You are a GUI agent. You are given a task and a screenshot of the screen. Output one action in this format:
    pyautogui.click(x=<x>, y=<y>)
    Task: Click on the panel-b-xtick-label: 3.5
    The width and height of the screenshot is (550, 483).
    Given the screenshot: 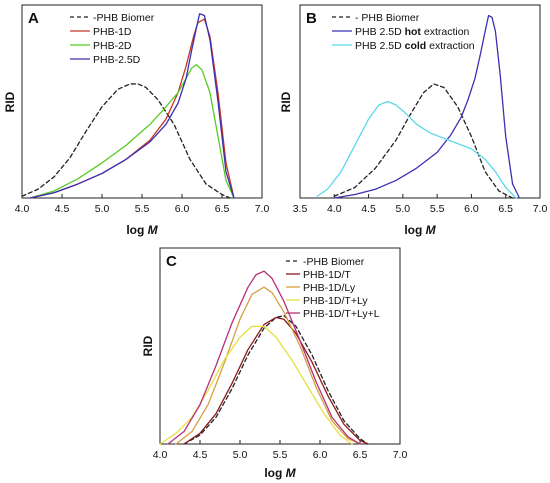 What is the action you would take?
    pyautogui.click(x=300, y=209)
    